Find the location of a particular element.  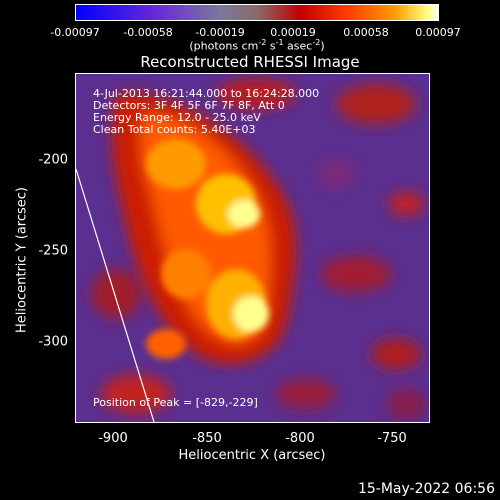

info-peak-position: Position of Peak = [-829,-229] is located at coordinates (175, 402).